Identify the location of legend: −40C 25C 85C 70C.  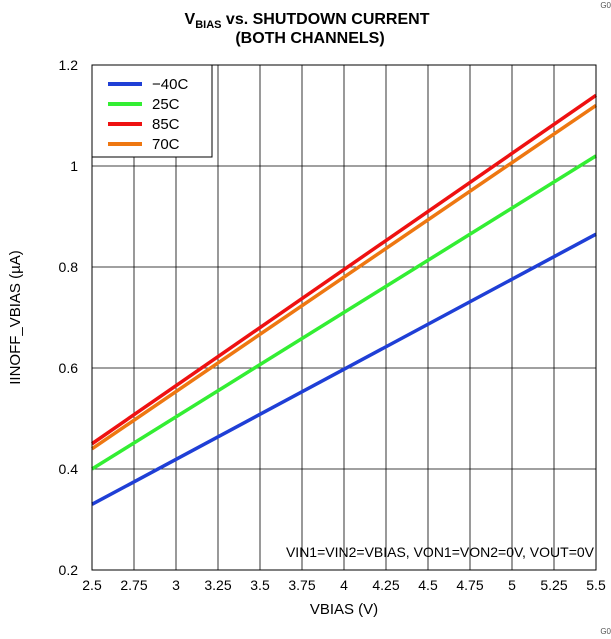
(152, 111).